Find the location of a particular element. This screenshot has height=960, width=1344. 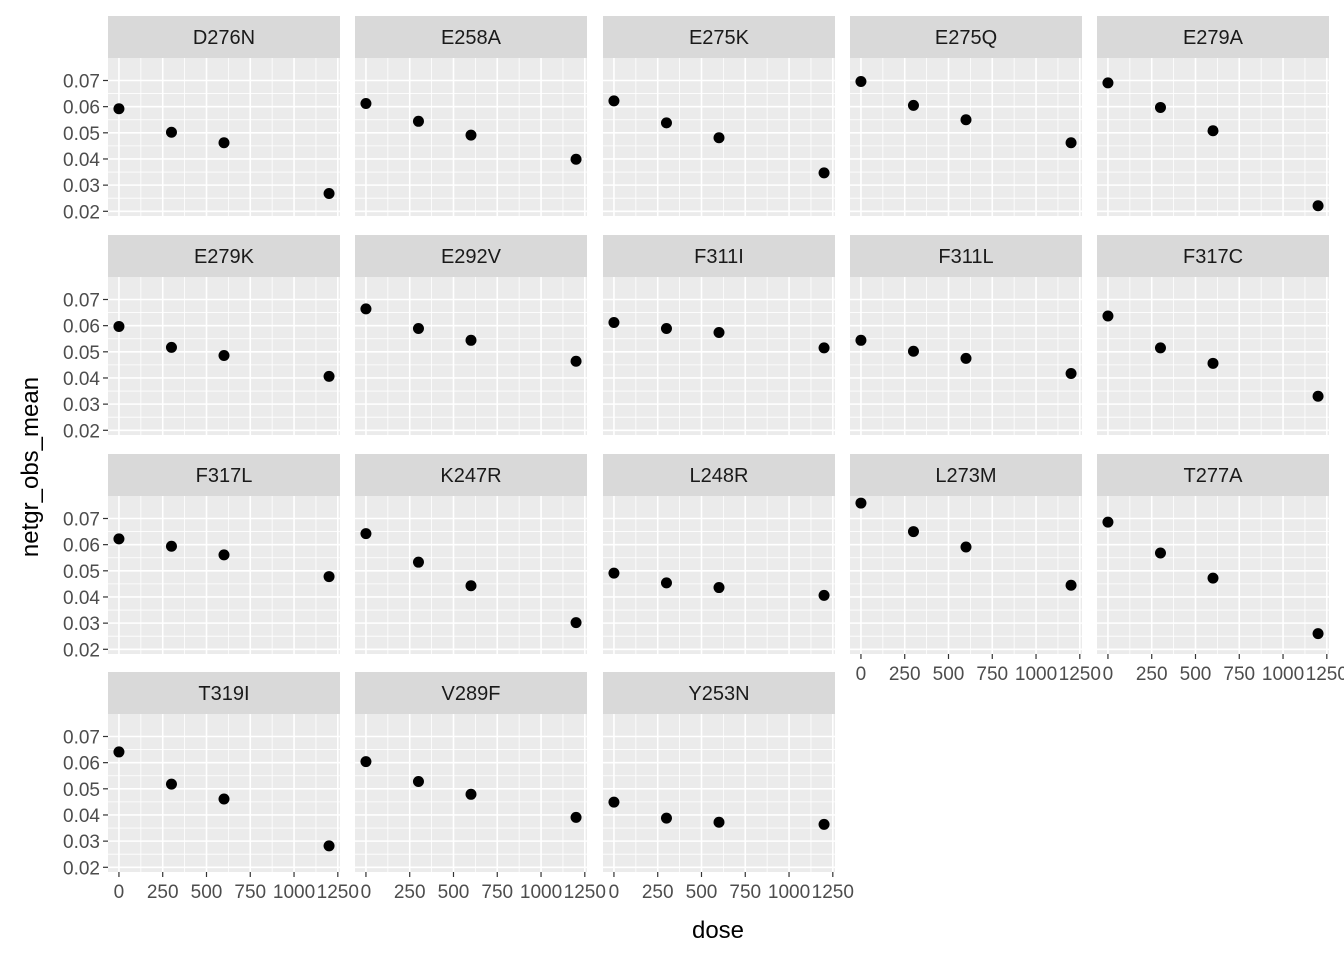

facet-panel: K247R is located at coordinates (471, 554).